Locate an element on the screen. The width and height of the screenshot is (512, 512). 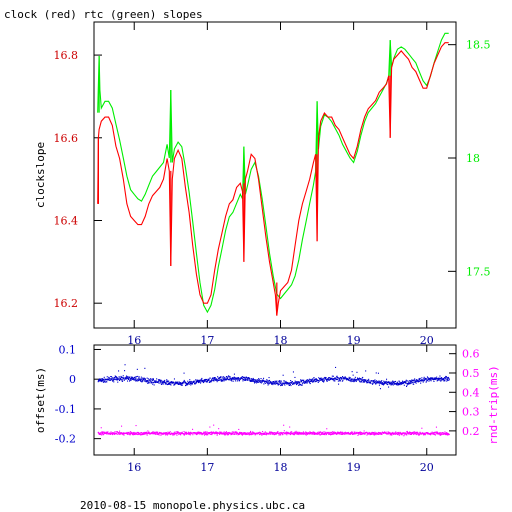
top-y2-tick-label: 17.5 is located at coordinates (478, 271).